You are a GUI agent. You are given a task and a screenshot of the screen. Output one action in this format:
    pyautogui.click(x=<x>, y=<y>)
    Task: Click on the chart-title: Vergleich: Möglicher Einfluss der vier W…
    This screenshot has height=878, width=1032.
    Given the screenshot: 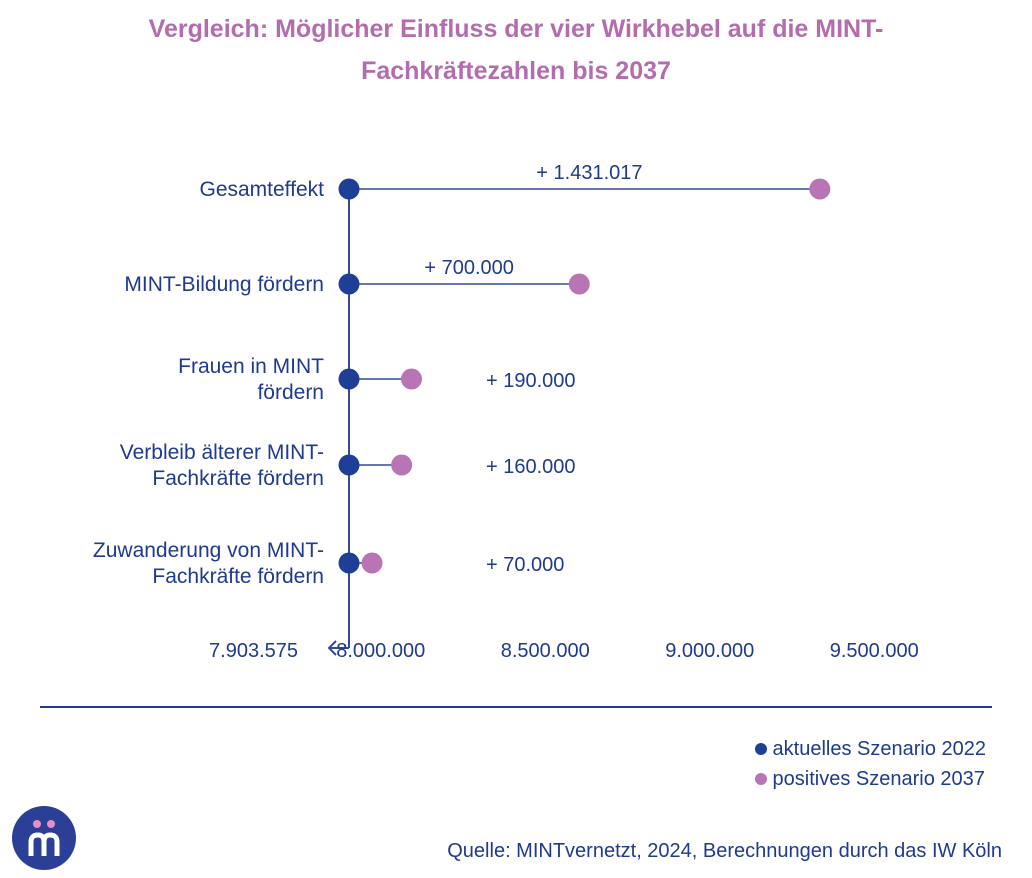 What is the action you would take?
    pyautogui.click(x=516, y=50)
    